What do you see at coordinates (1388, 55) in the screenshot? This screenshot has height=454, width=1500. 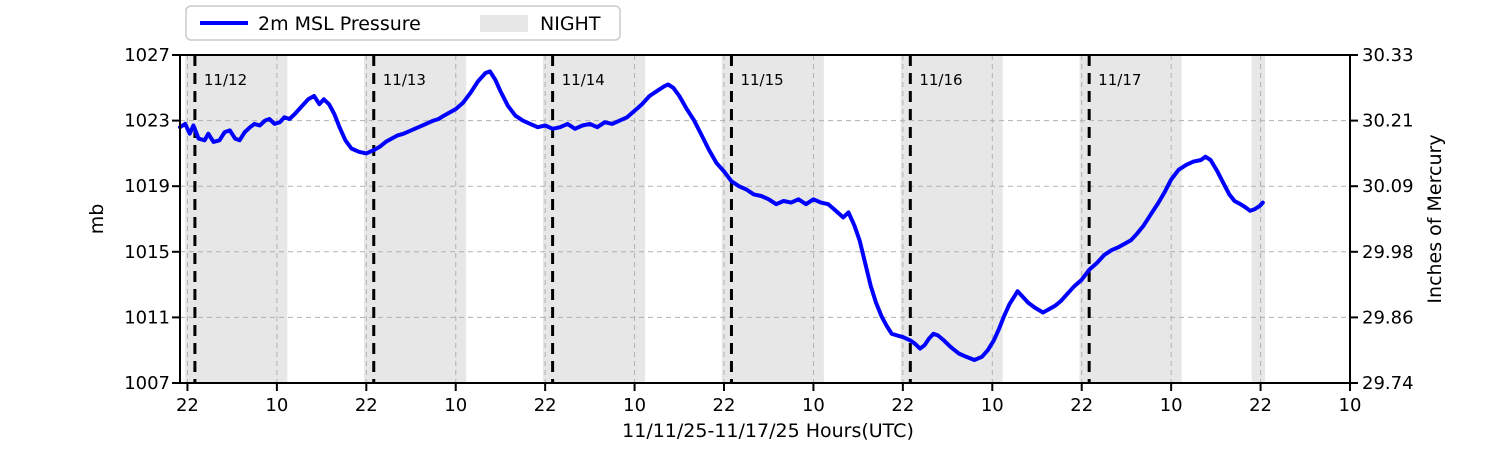 I see `y-tick-label-right: 30.33` at bounding box center [1388, 55].